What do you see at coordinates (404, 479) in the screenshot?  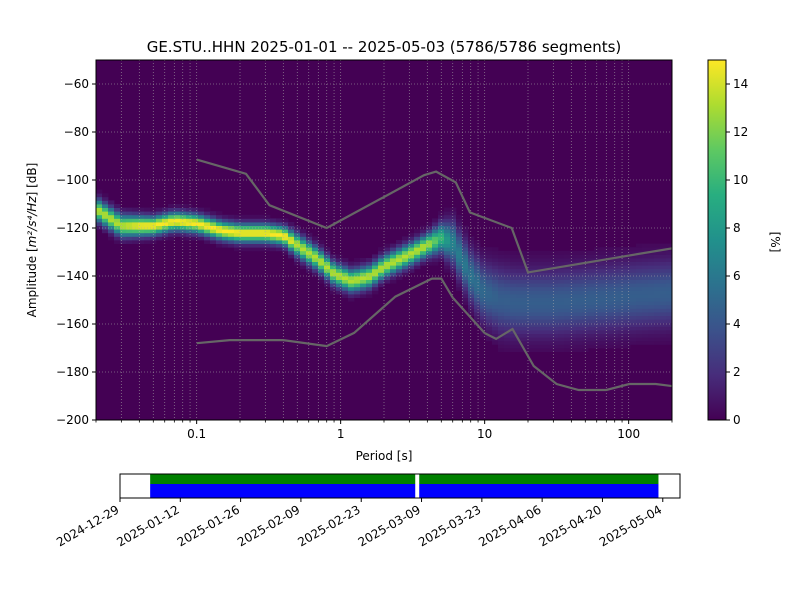 I see `timeline-bar-processed` at bounding box center [404, 479].